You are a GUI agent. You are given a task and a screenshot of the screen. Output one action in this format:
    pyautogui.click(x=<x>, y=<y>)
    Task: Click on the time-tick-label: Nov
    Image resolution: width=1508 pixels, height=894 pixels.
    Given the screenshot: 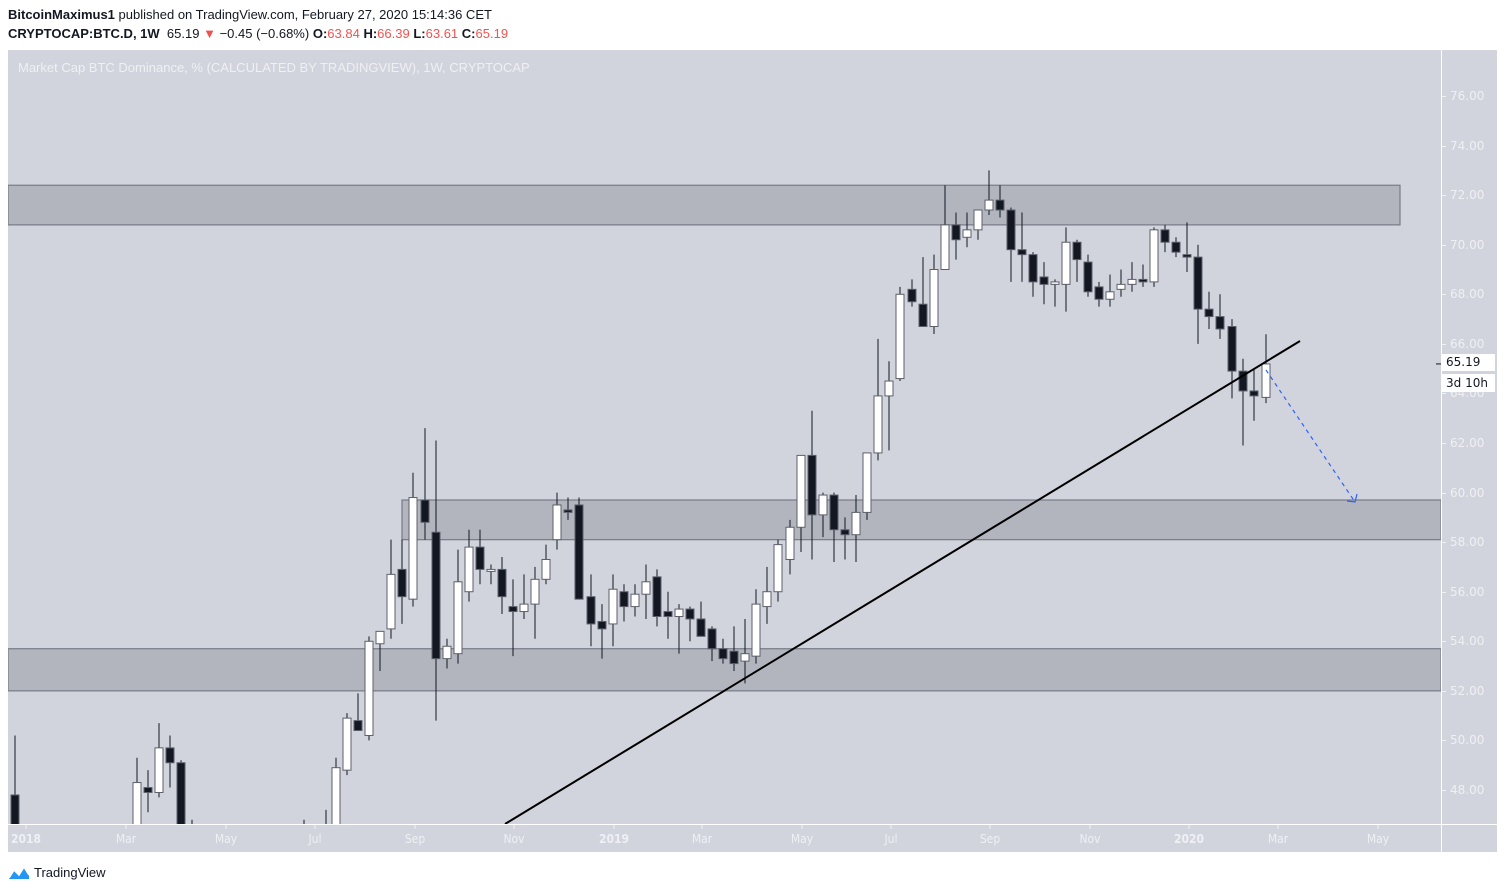 What is the action you would take?
    pyautogui.click(x=1090, y=839)
    